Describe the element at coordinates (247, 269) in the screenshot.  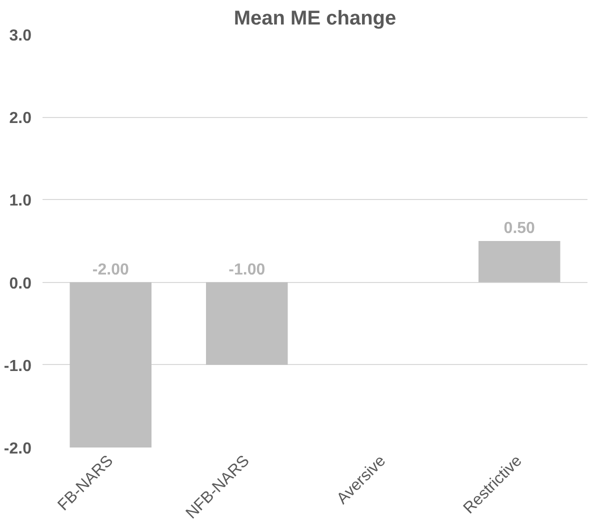
I see `data-label: -1.00` at that location.